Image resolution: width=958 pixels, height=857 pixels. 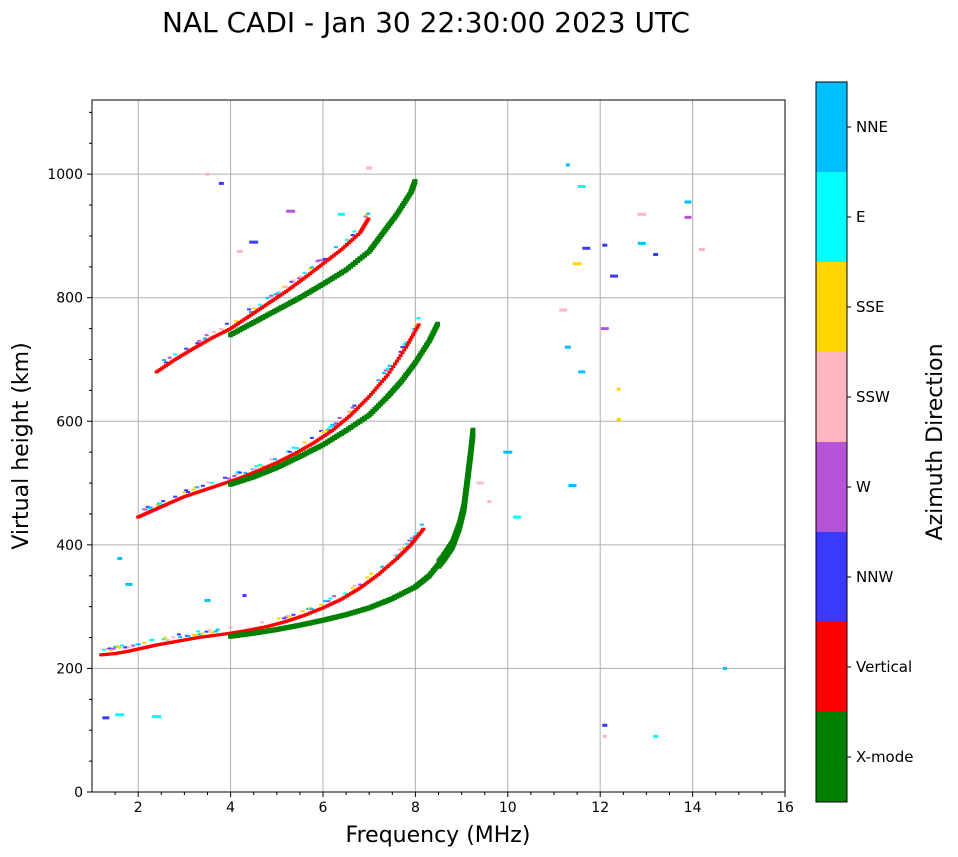 What do you see at coordinates (870, 307) in the screenshot?
I see `colorbar-tick-label: SSE` at bounding box center [870, 307].